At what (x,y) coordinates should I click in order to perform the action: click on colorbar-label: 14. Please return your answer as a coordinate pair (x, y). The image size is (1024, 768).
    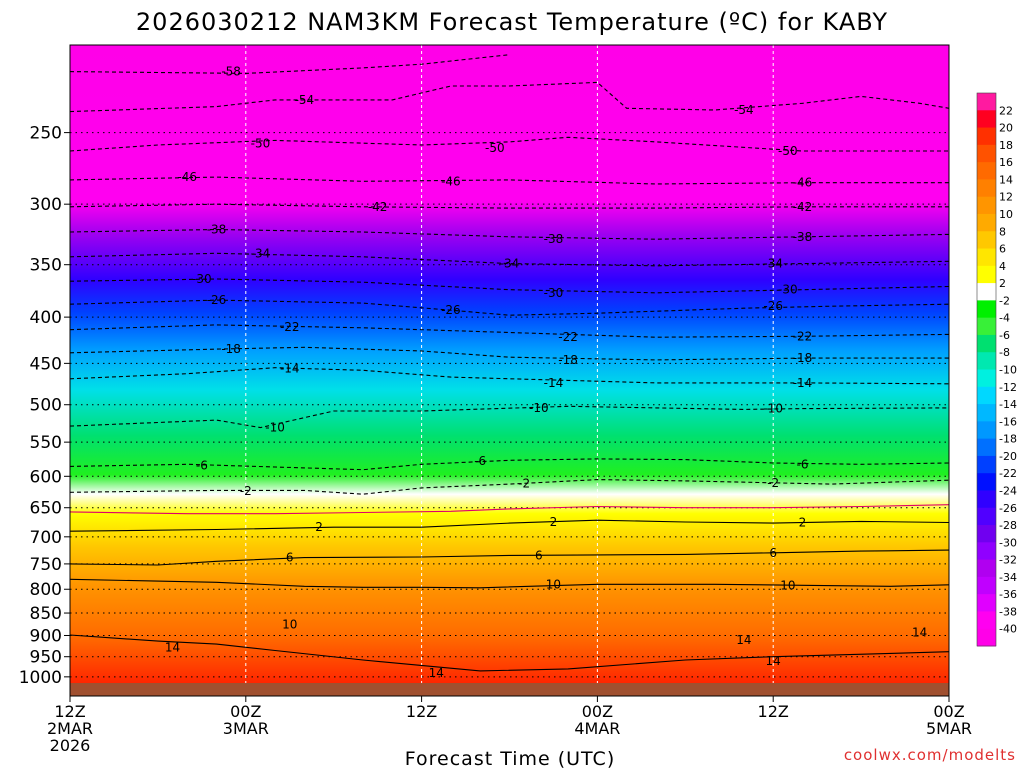
    Looking at the image, I should click on (1006, 179).